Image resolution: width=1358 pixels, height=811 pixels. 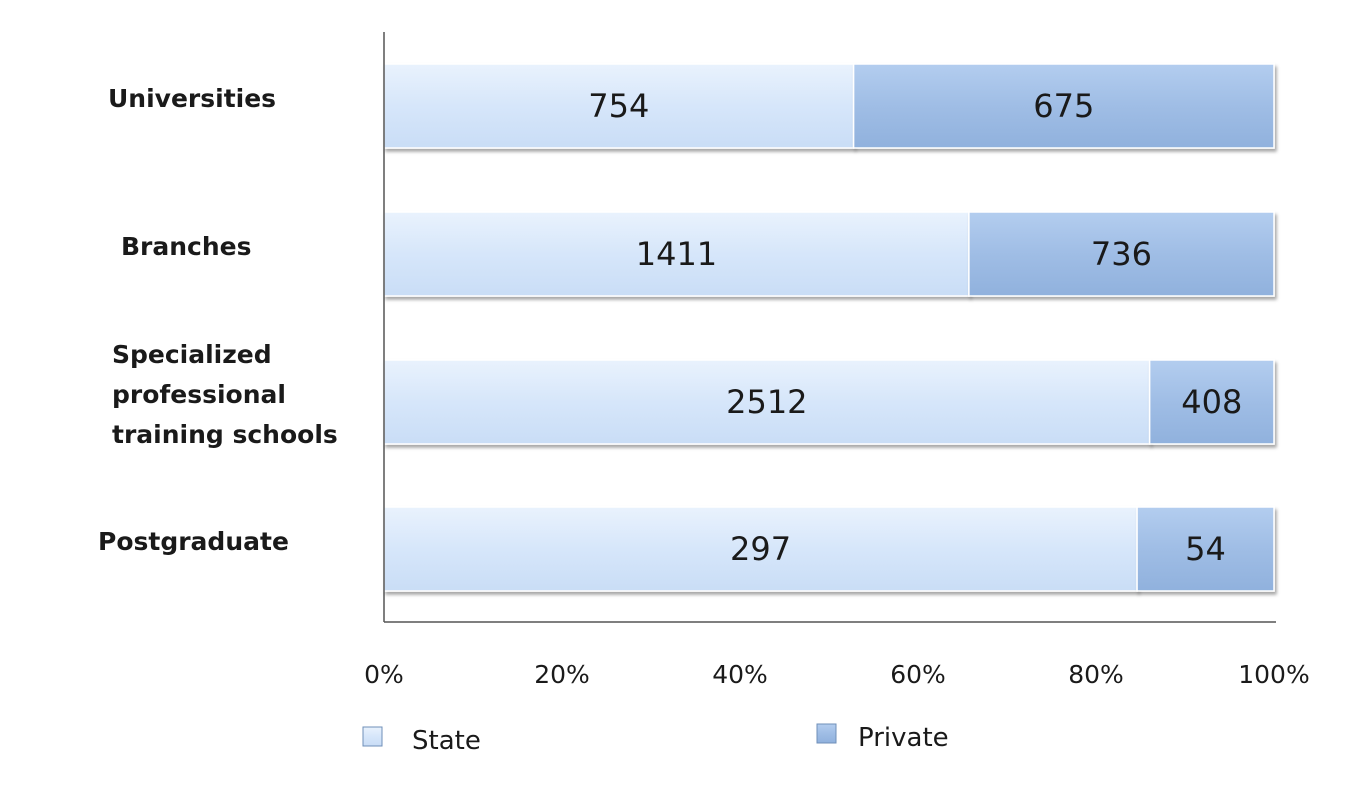 I want to click on data-label-state-1: 1411, so click(x=676, y=254).